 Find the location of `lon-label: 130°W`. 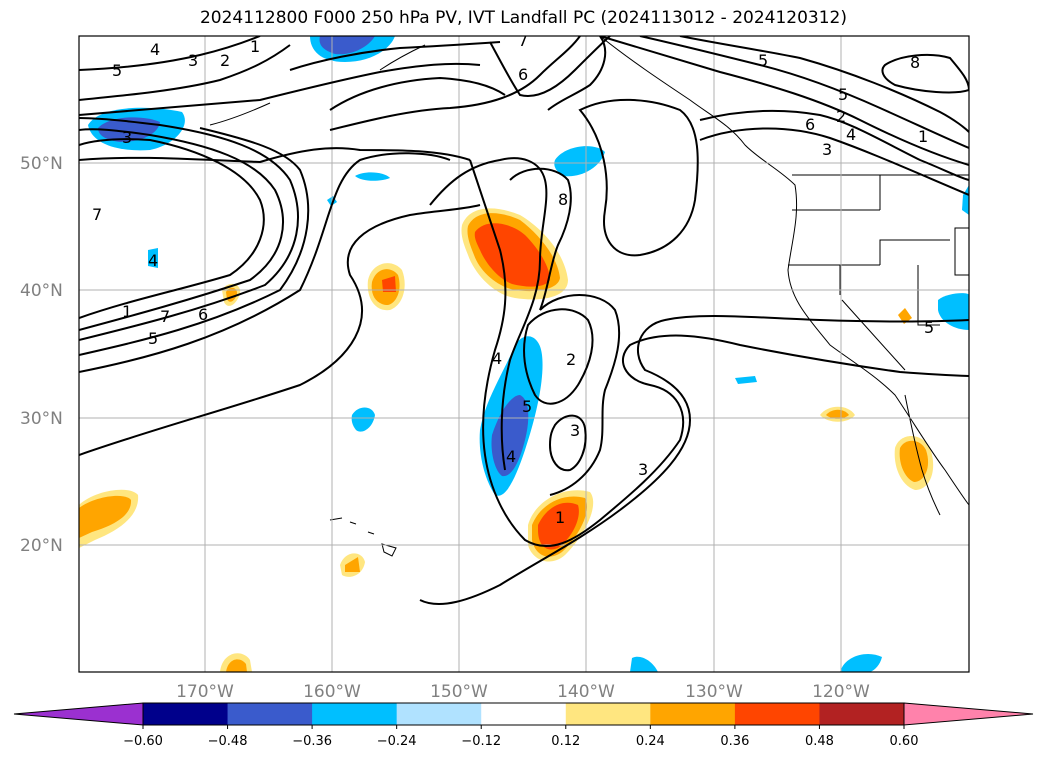

lon-label: 130°W is located at coordinates (714, 692).